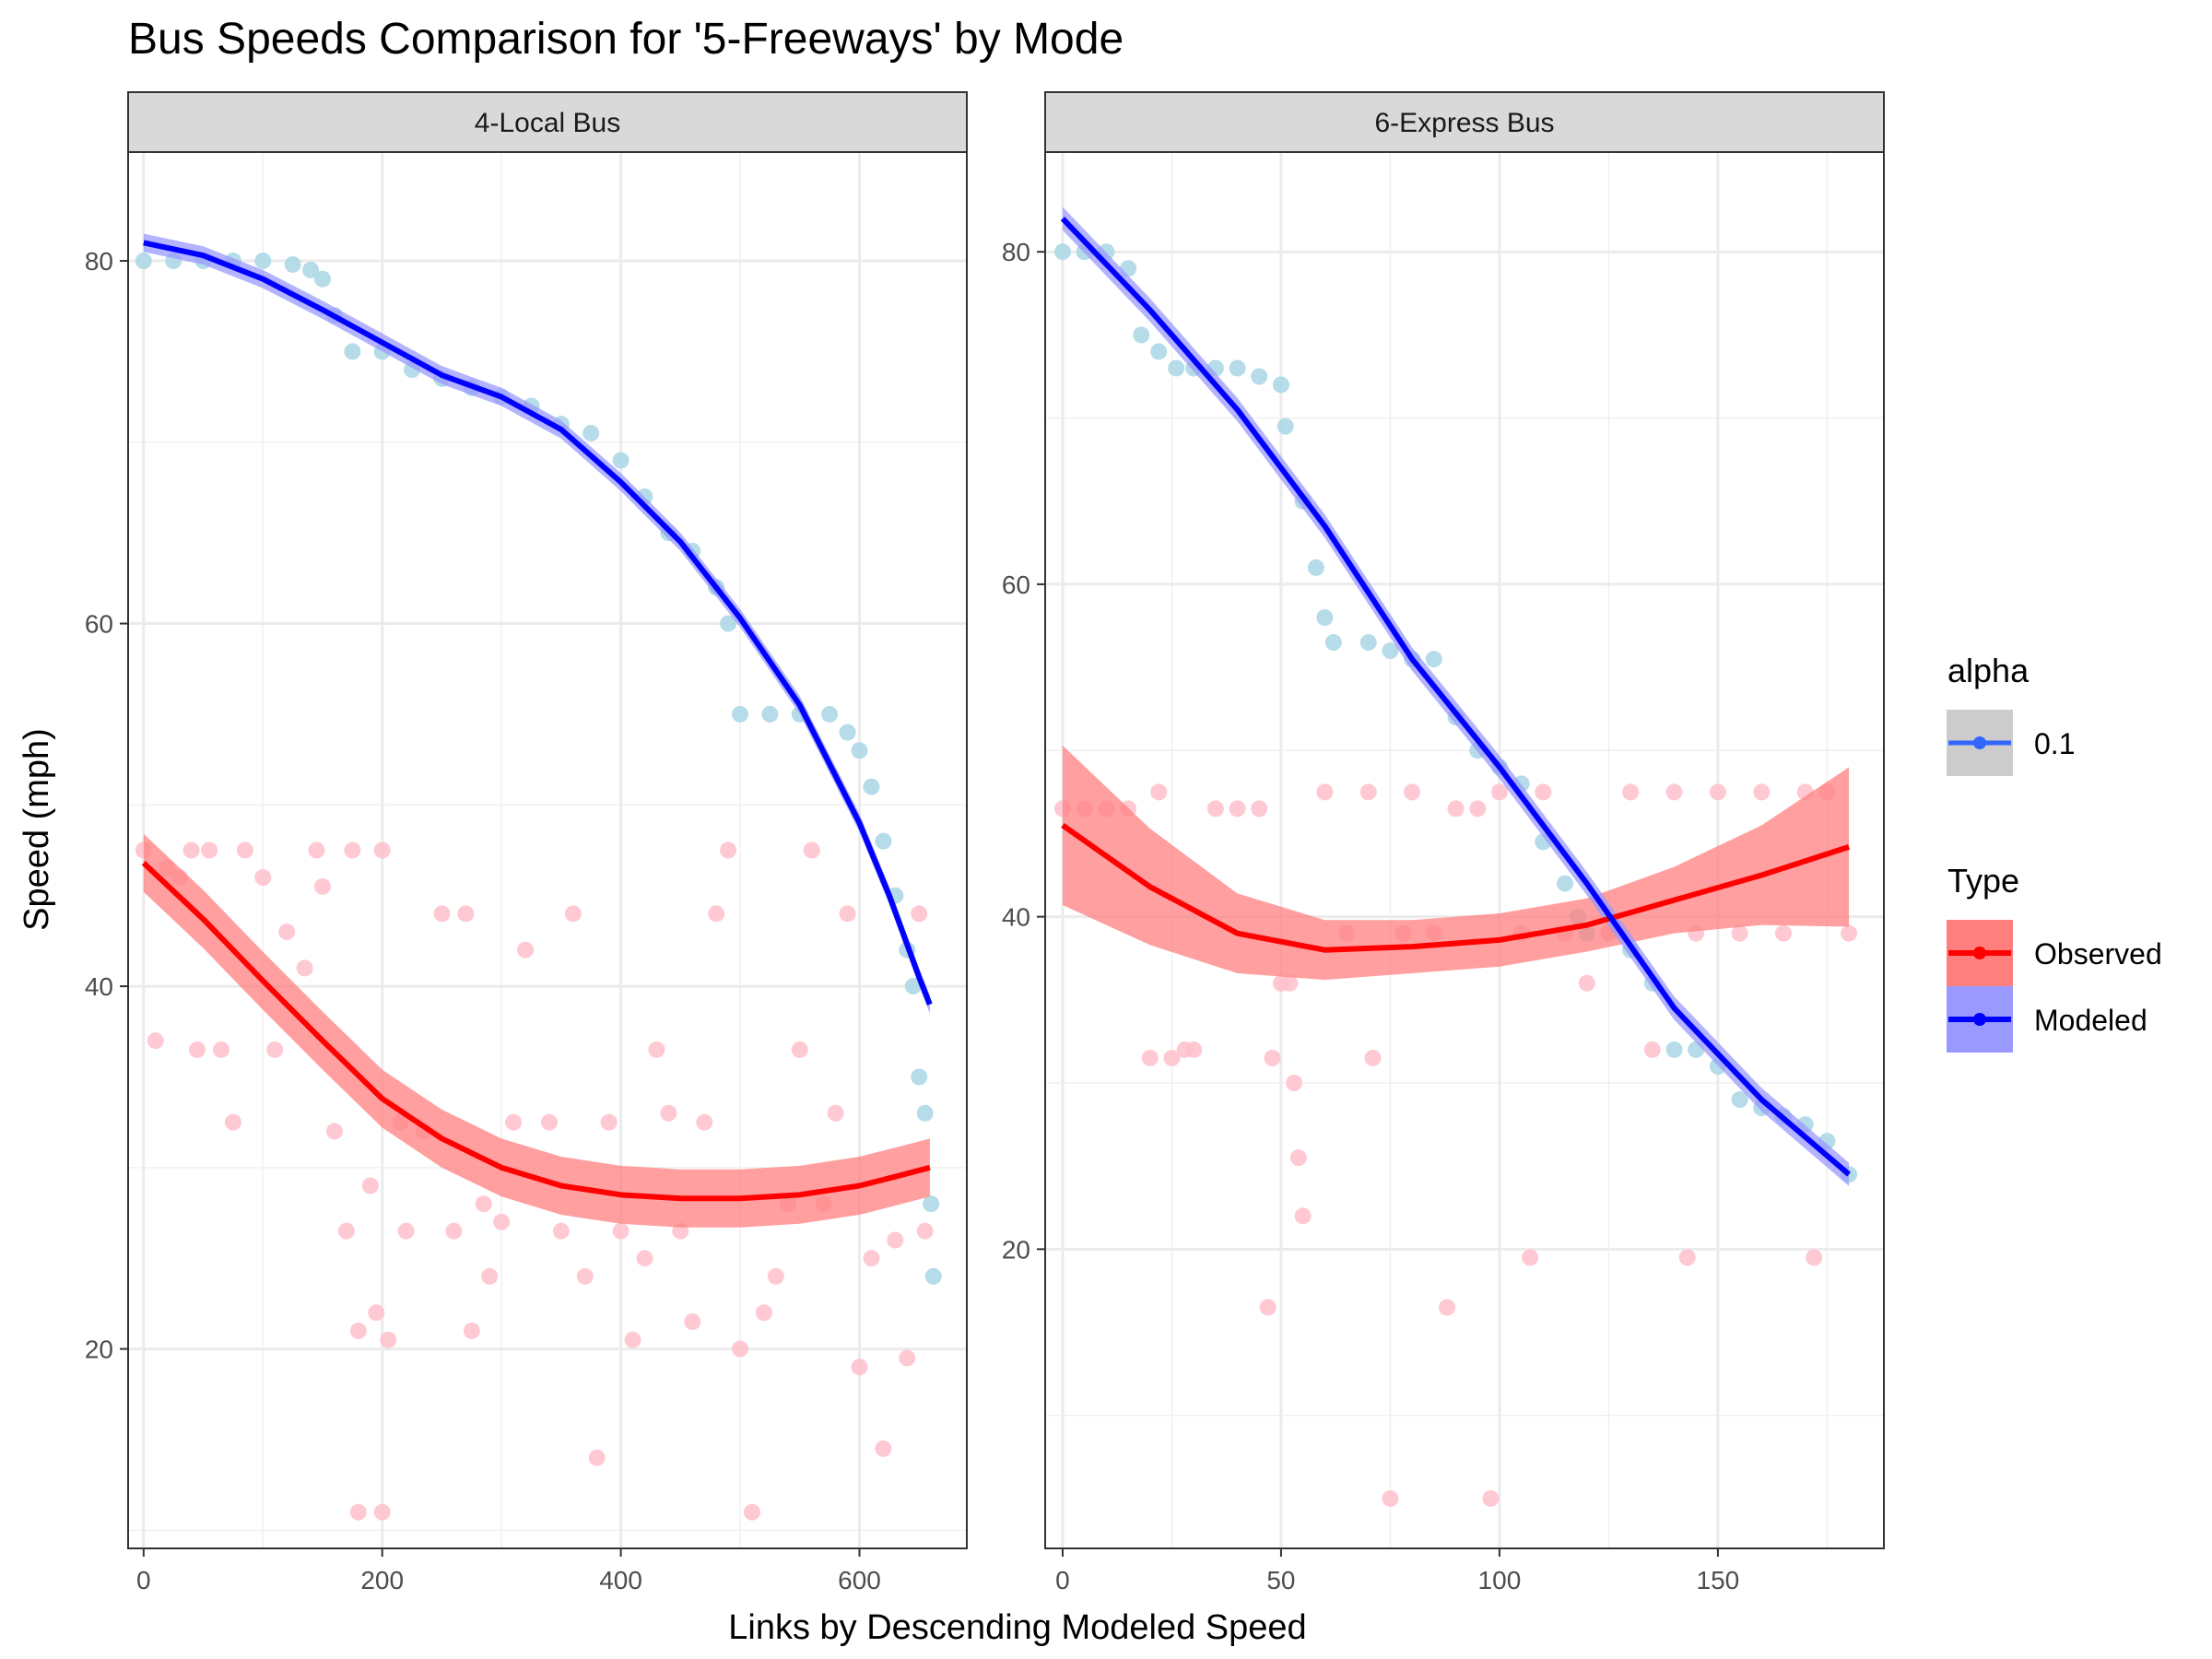  Describe the element at coordinates (1979, 742) in the screenshot. I see `legend-alpha-key-point` at that location.